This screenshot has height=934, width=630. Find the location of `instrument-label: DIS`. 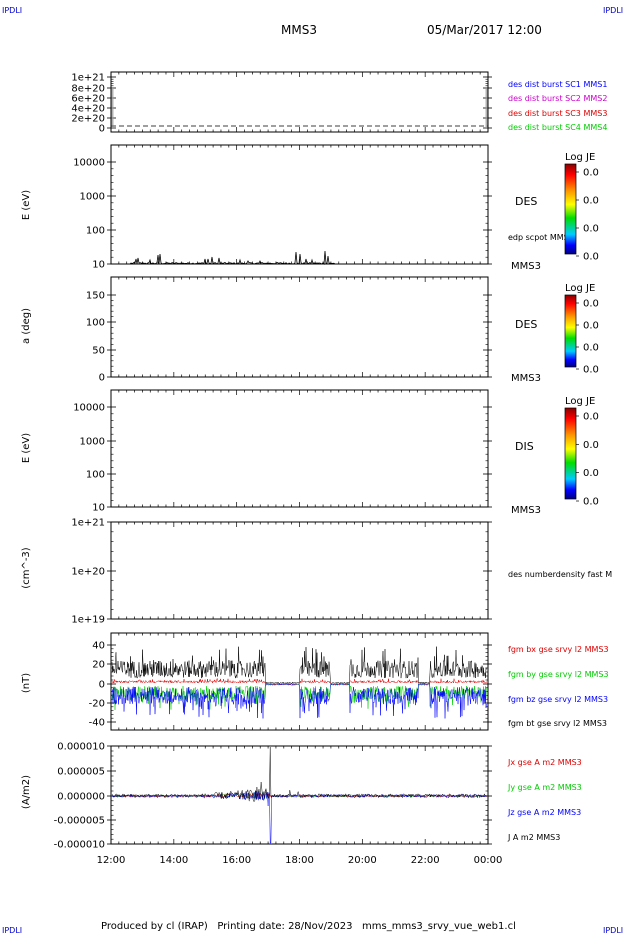

instrument-label: DIS is located at coordinates (524, 446).